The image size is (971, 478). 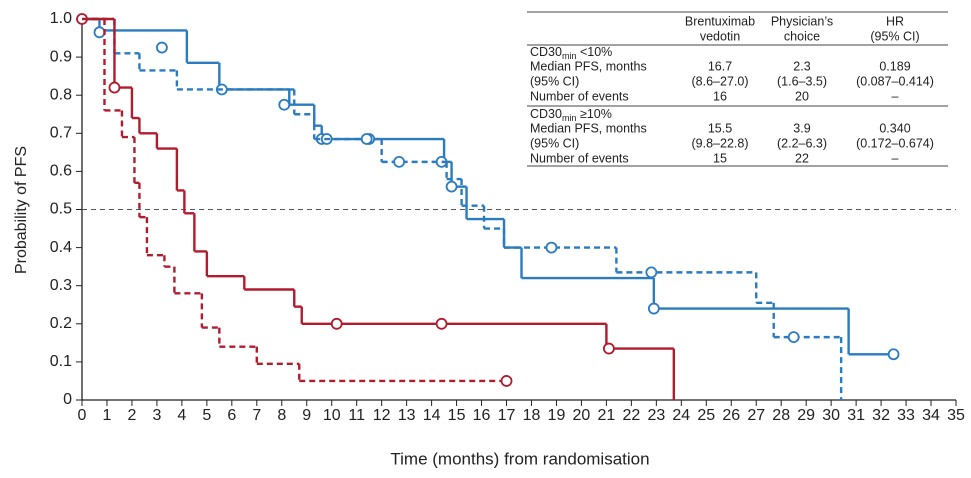 I want to click on y-tick-label: 0.5, so click(x=61, y=209).